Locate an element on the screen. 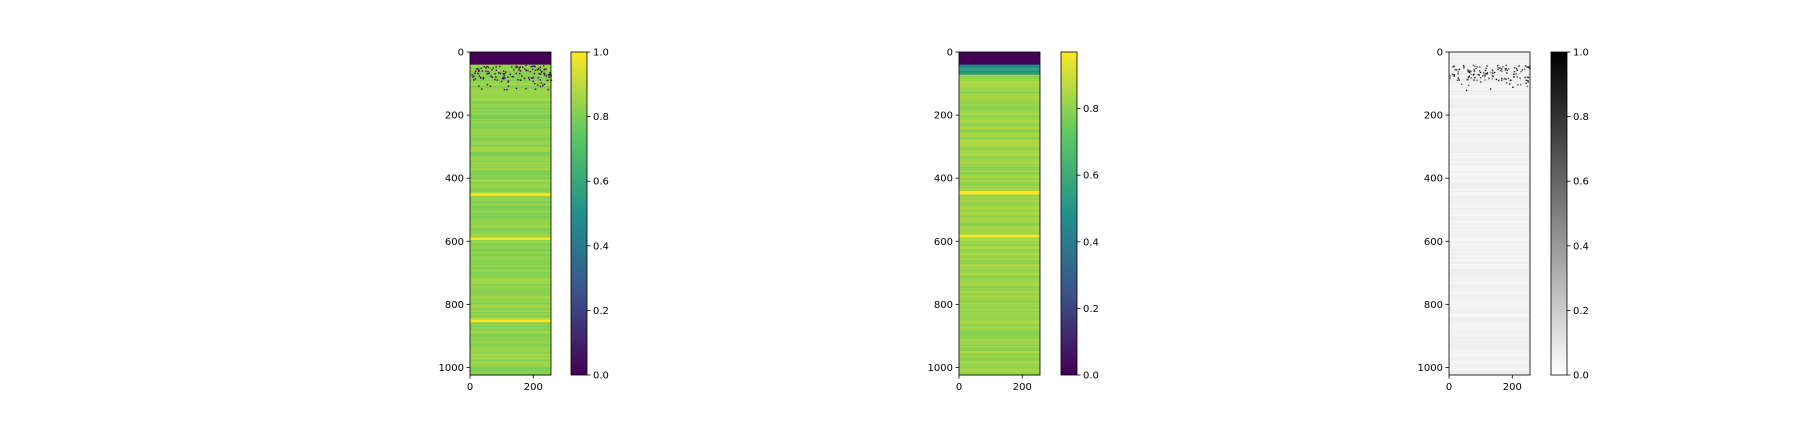  x-tick-label: 200 is located at coordinates (533, 387).